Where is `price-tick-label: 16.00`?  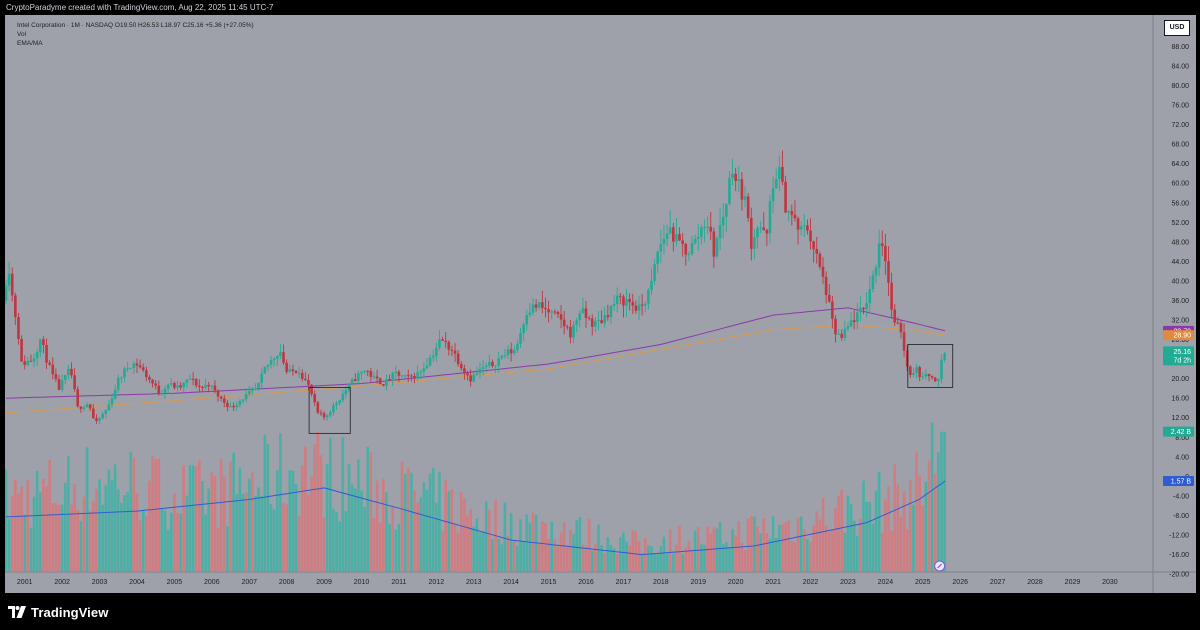
price-tick-label: 16.00 is located at coordinates (1180, 399).